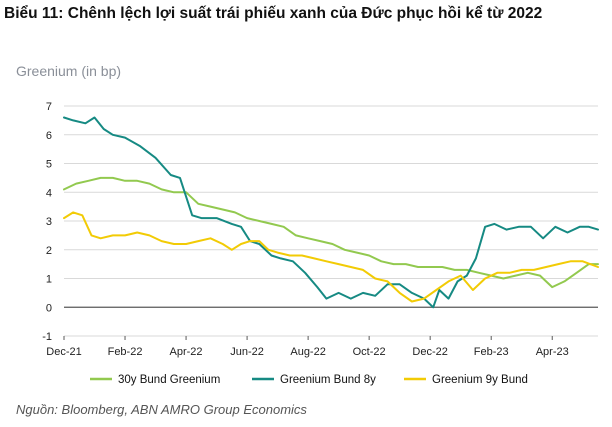 The height and width of the screenshot is (427, 612). Describe the element at coordinates (49, 193) in the screenshot. I see `y-tick-label: 4` at that location.